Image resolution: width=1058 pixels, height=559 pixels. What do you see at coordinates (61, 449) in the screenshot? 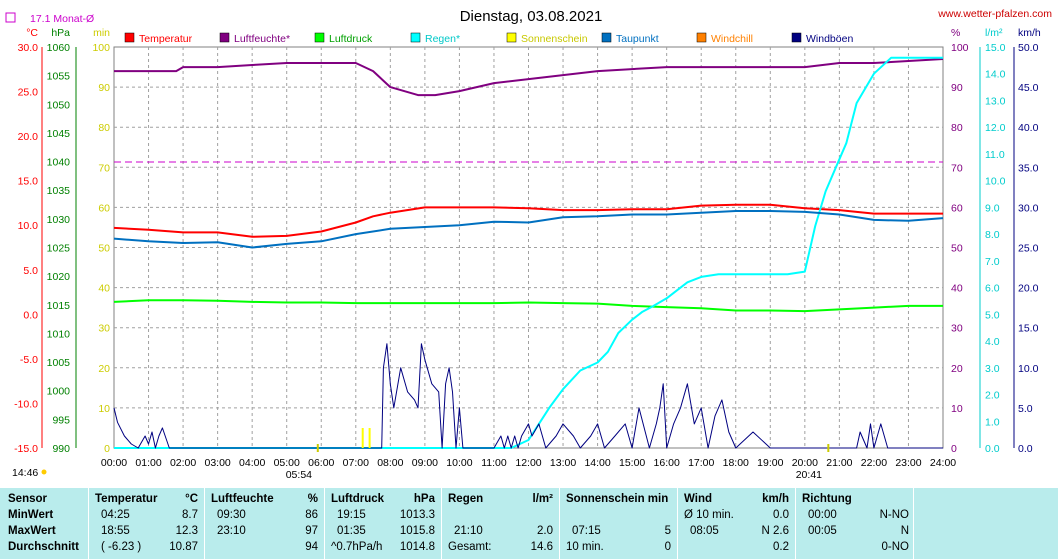
I see `pressure-axis-tick: 990` at bounding box center [61, 449].